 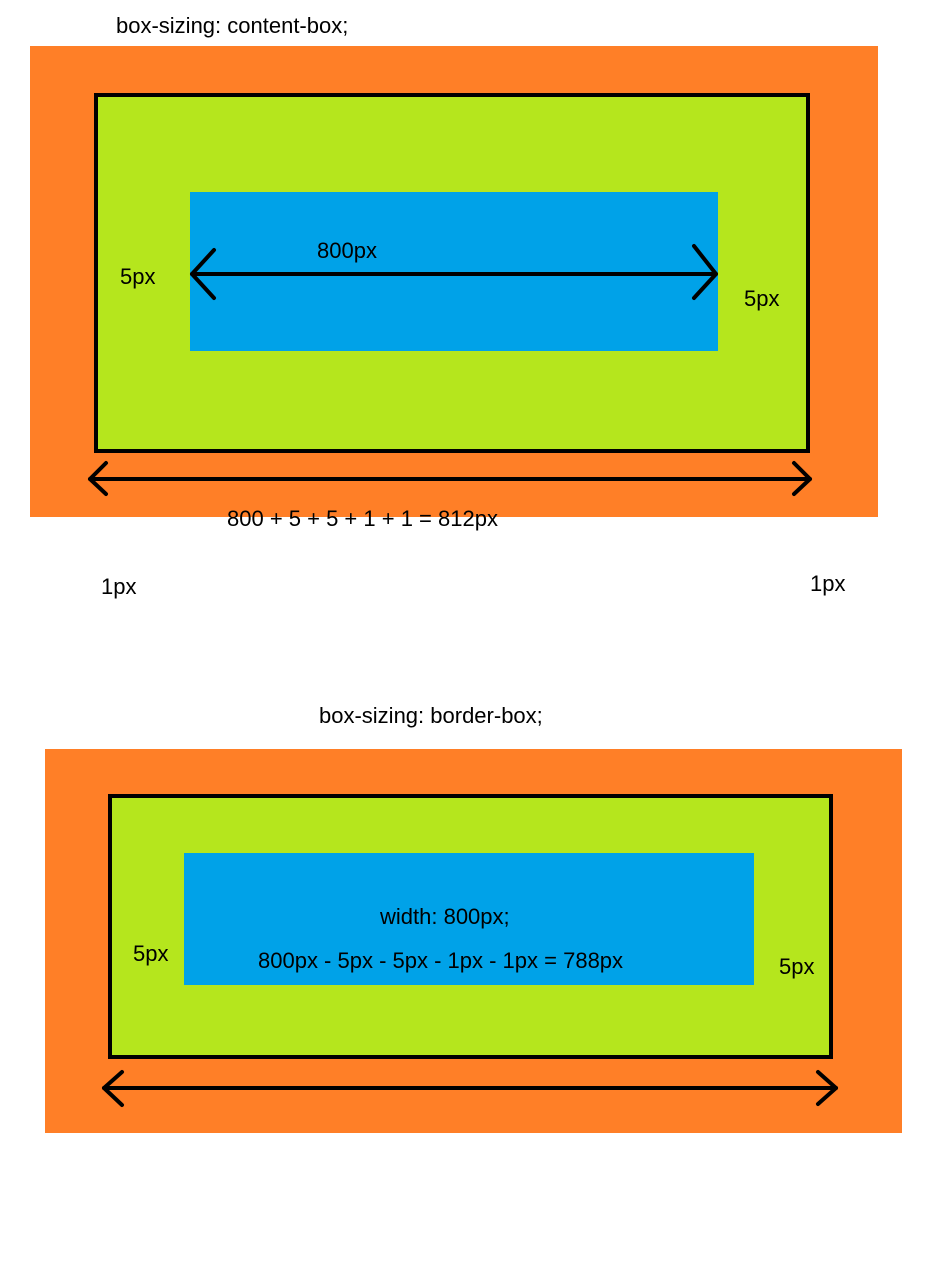 What do you see at coordinates (441, 960) in the screenshot?
I see `border-box-content-formula: 800px - 5px - 5px - 1px - 1px = 788px` at bounding box center [441, 960].